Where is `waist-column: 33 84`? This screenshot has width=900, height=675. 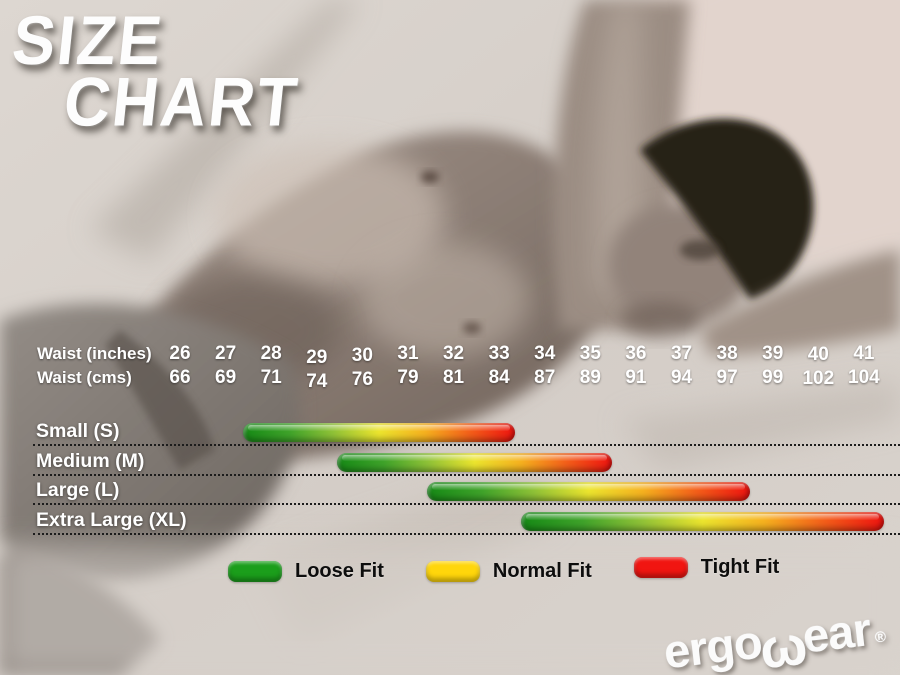
waist-column: 33 84 is located at coordinates (499, 365).